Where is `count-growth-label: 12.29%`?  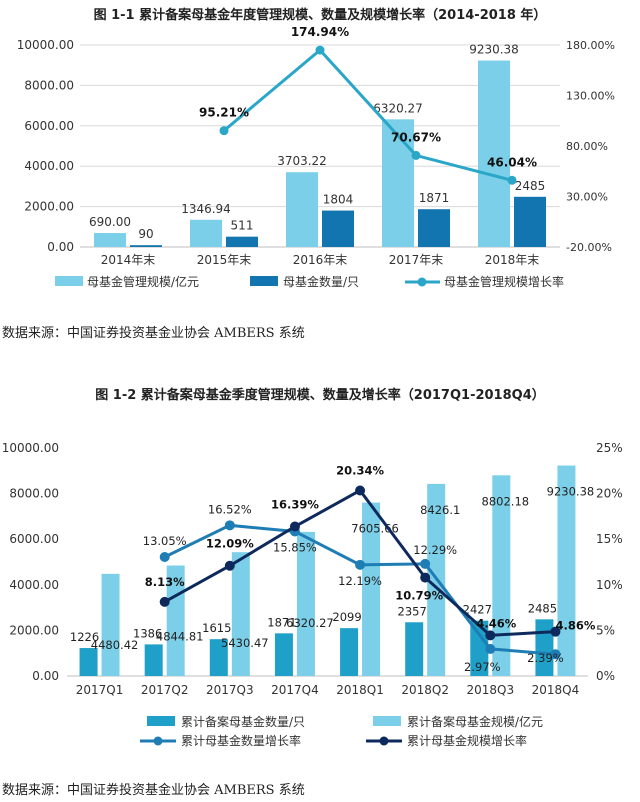 count-growth-label: 12.29% is located at coordinates (435, 550).